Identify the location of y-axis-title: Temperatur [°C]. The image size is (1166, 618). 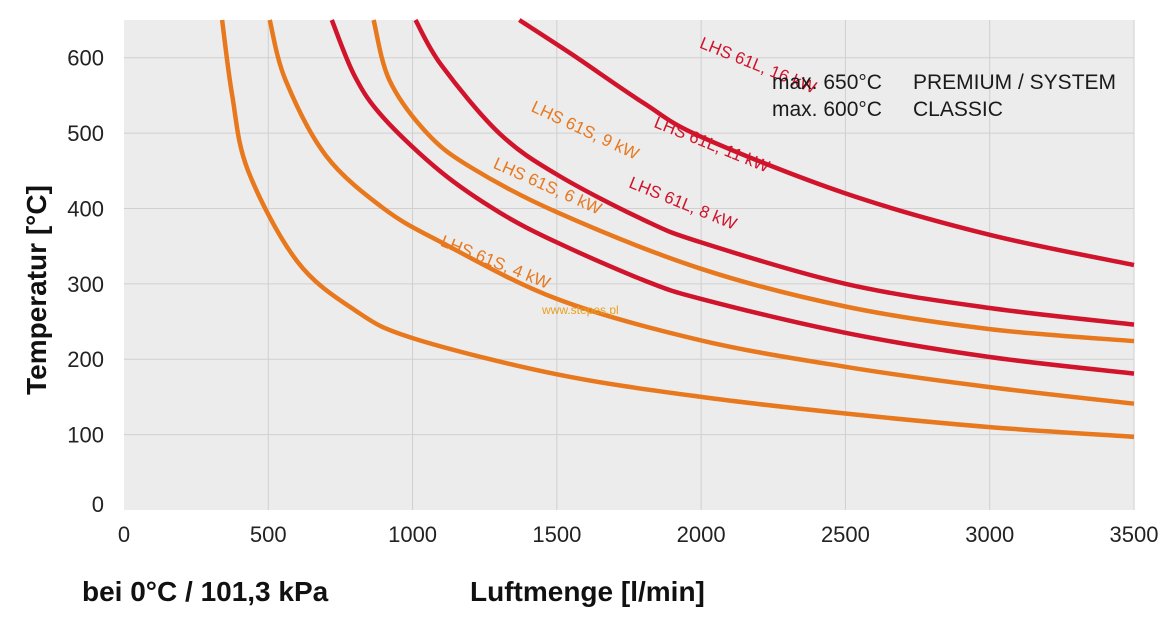
(36, 290).